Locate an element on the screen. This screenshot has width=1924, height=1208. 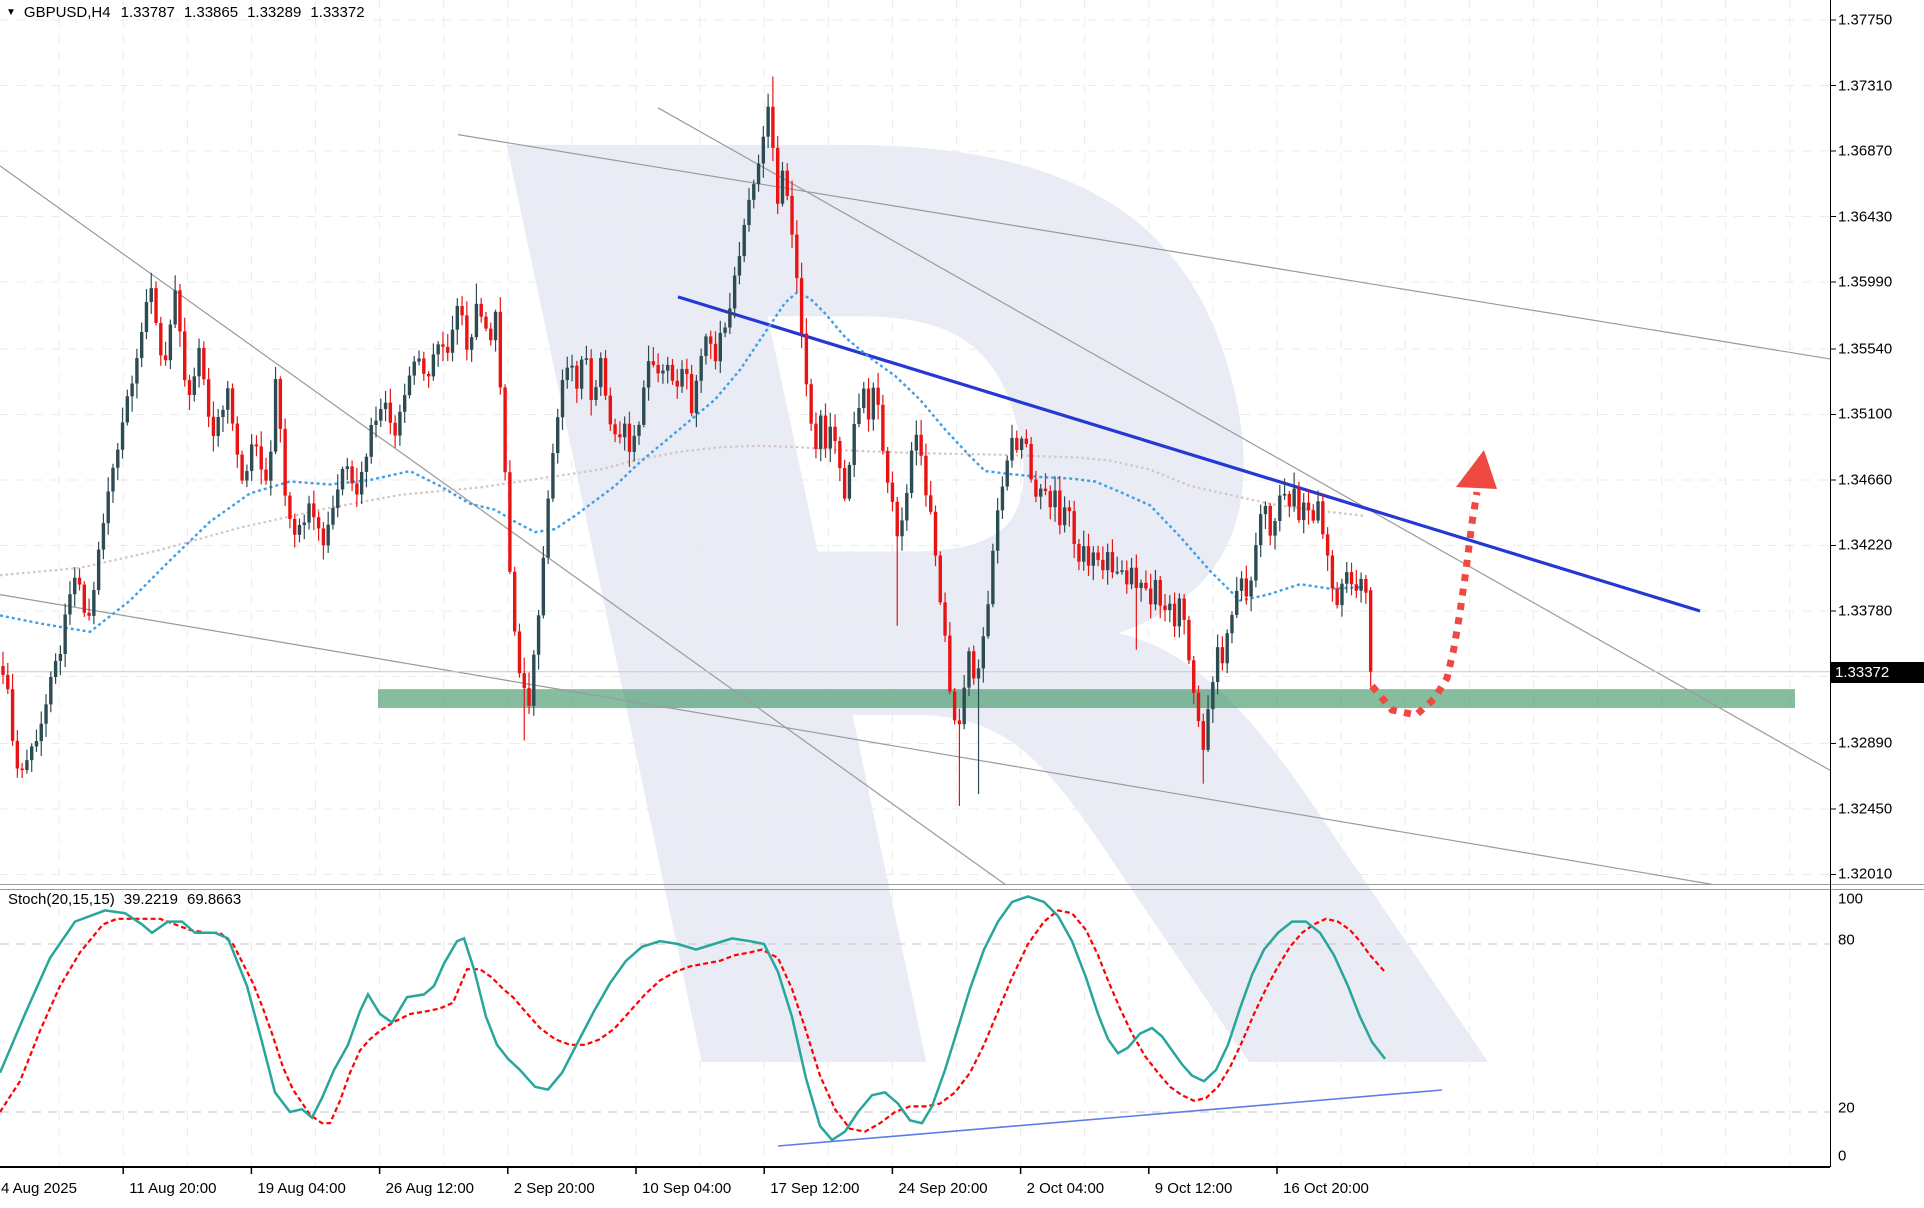
time-axis-label: 26 Aug 12:00 is located at coordinates (430, 1188).